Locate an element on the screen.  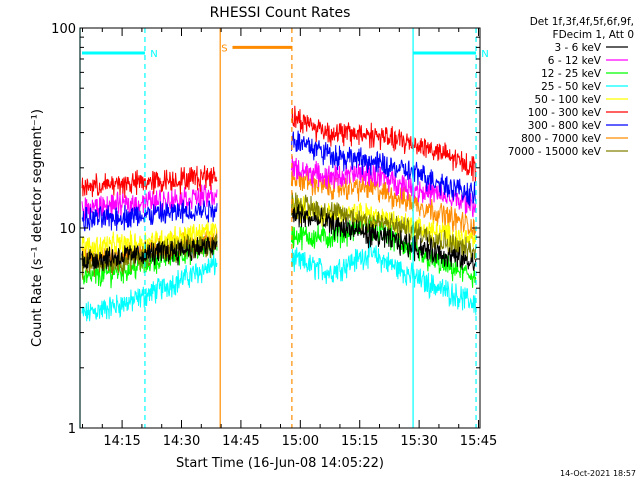
legend-label-6-12-kev: 6 - 12 keV is located at coordinates (575, 61).